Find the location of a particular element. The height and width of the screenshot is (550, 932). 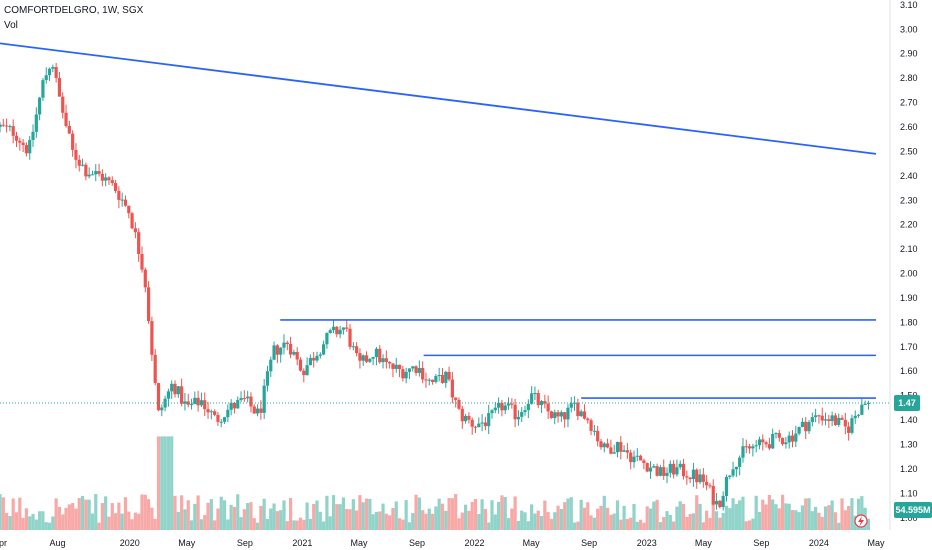

x-tick-label: 2021 is located at coordinates (302, 543).